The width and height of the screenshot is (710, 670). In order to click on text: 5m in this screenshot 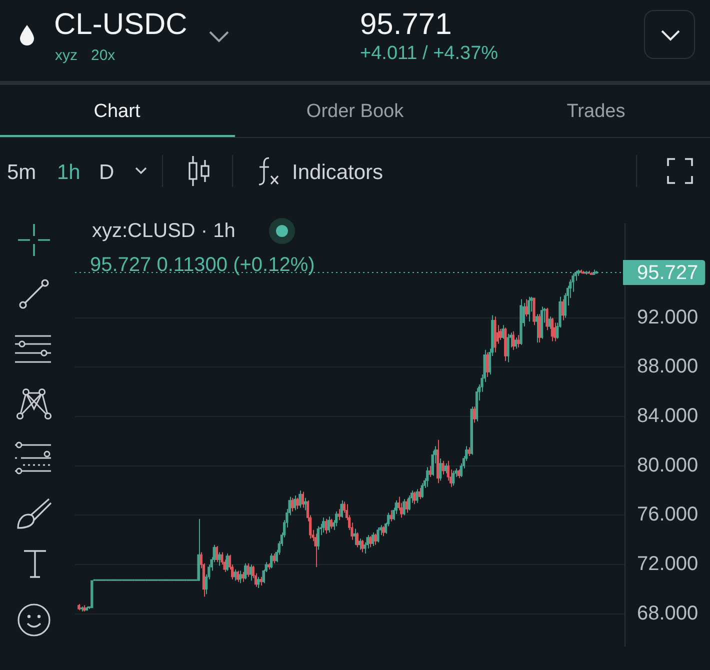, I will do `click(21, 173)`.